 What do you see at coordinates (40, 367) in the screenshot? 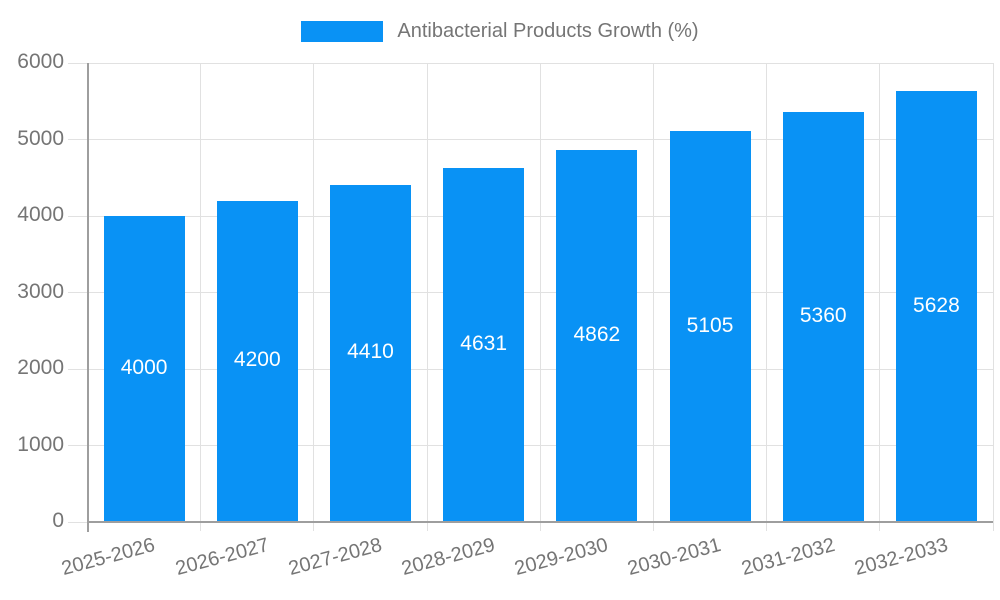
I see `y-tick-label: 2000` at bounding box center [40, 367].